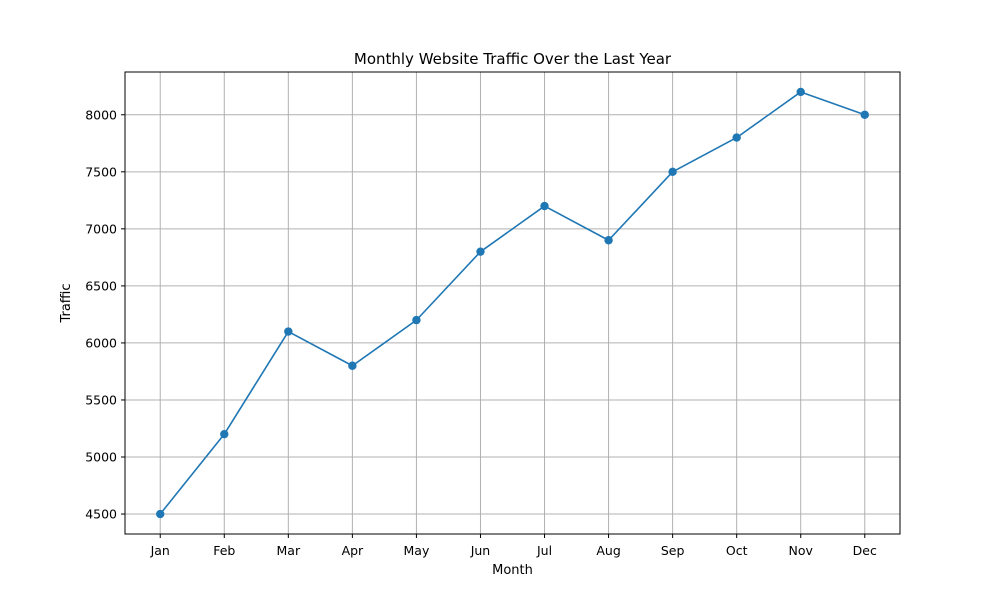 The height and width of the screenshot is (600, 1000). What do you see at coordinates (353, 550) in the screenshot?
I see `x-tick-label: Apr` at bounding box center [353, 550].